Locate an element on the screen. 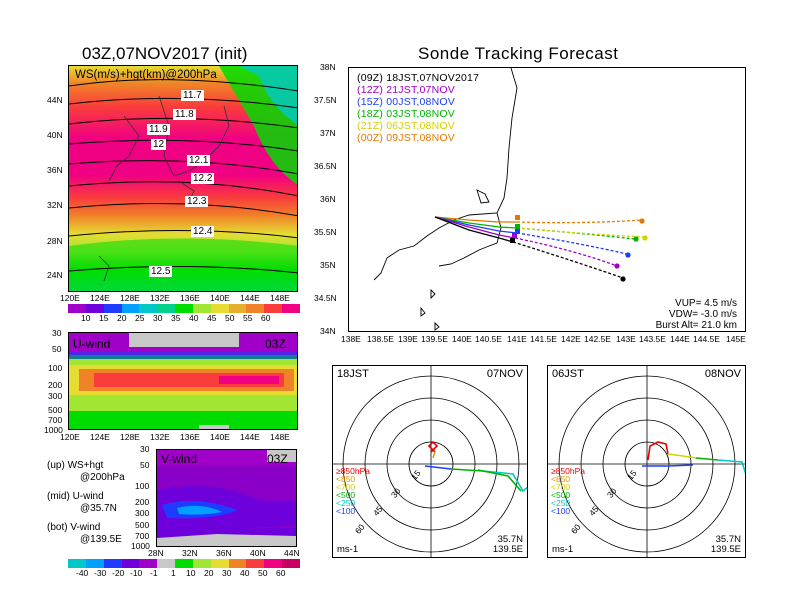 The width and height of the screenshot is (792, 612). p-tick: 50 is located at coordinates (57, 349).